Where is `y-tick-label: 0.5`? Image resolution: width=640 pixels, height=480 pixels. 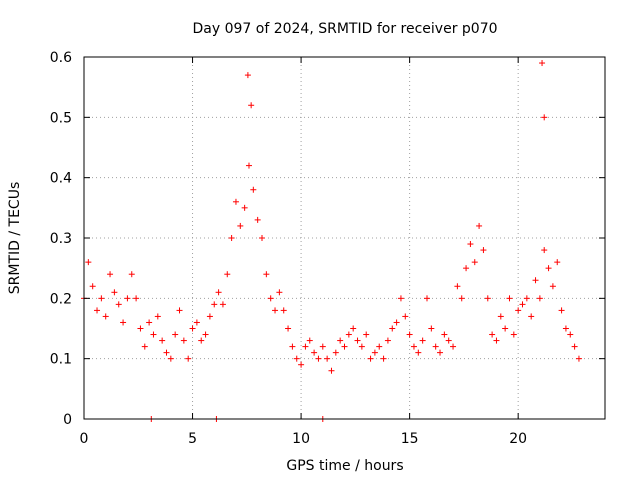 y-tick-label: 0.5 is located at coordinates (61, 118).